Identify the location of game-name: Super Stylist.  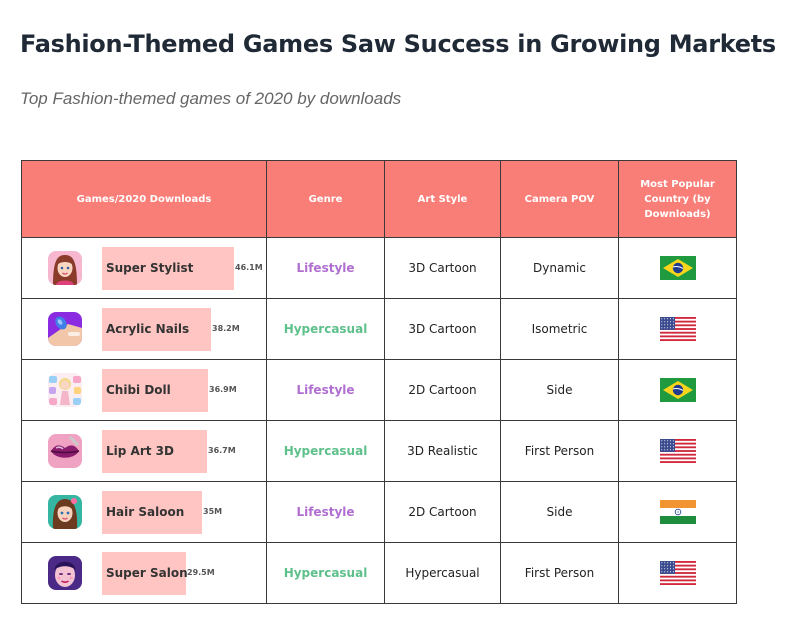
(150, 268).